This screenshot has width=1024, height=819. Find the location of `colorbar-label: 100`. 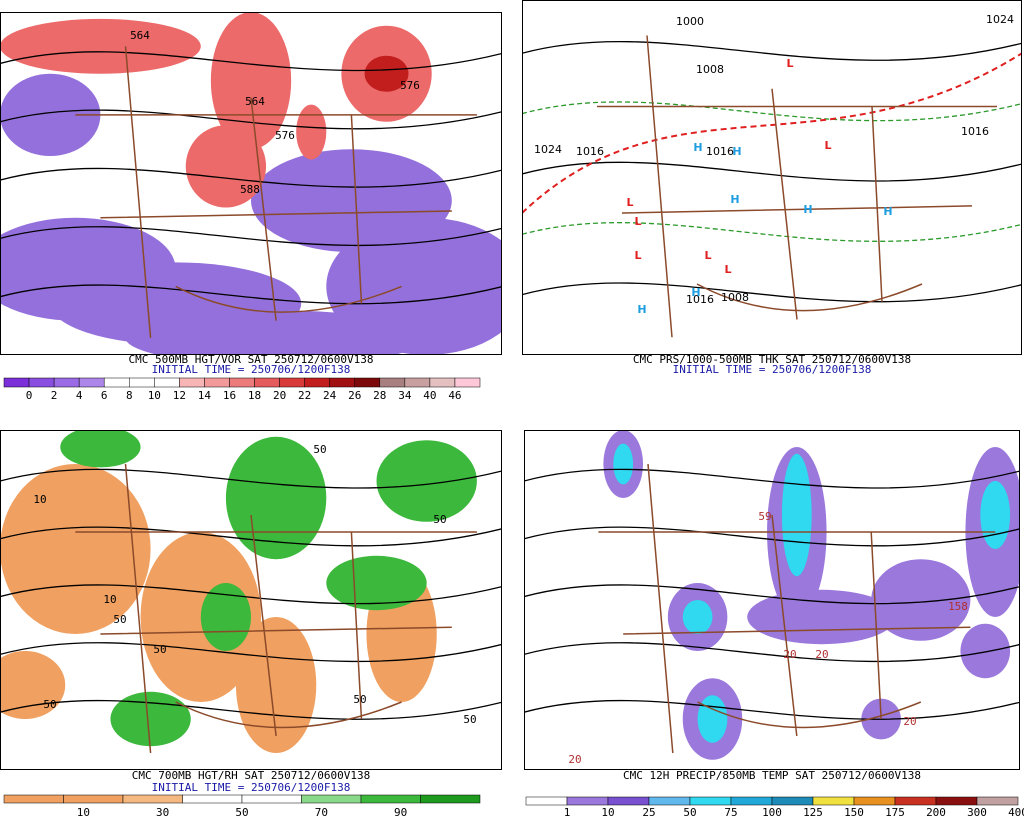

colorbar-label: 100 is located at coordinates (772, 812).